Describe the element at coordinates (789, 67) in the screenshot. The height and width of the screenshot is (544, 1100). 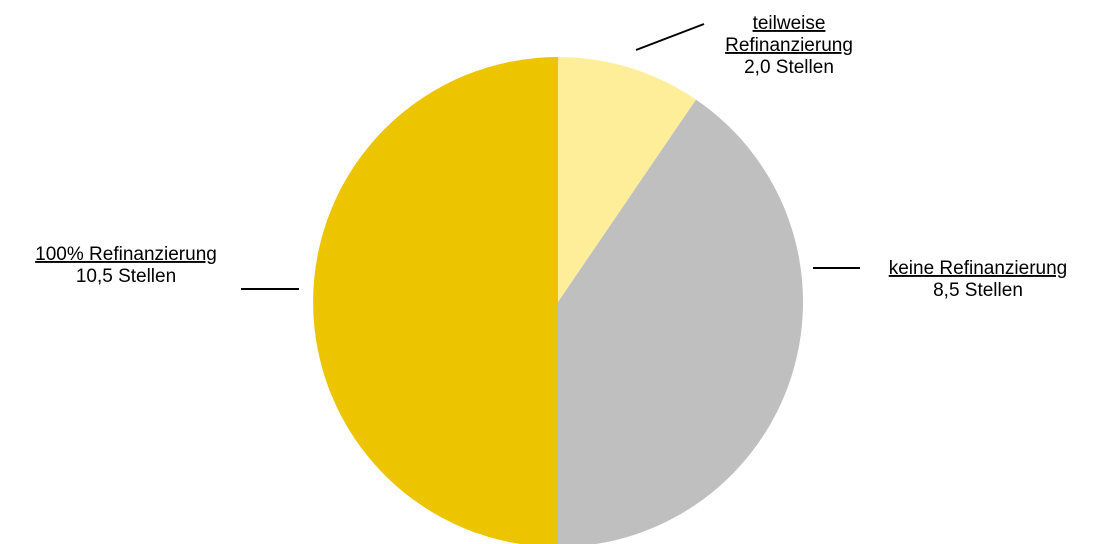
I see `slice-value-label: 2,0 Stellen` at that location.